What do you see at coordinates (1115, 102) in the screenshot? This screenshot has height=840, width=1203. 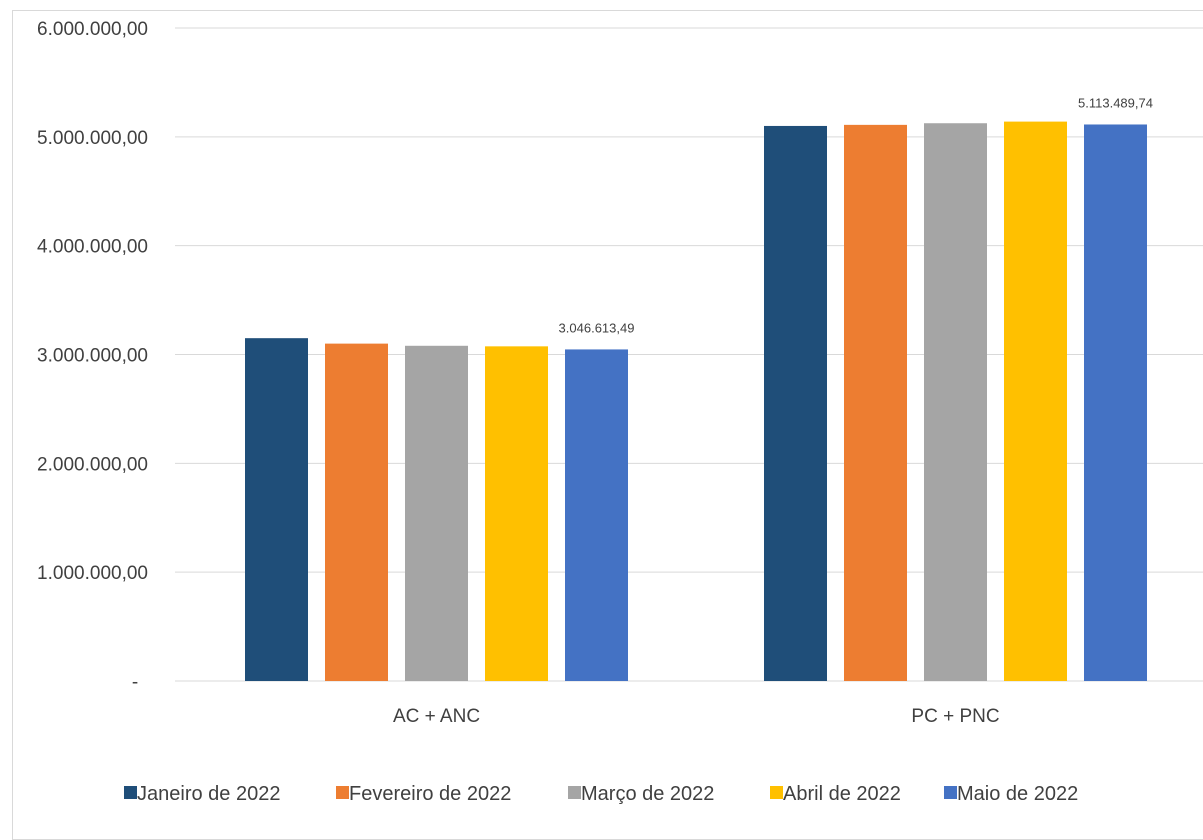 I see `data-label: 5.113.489,74` at bounding box center [1115, 102].